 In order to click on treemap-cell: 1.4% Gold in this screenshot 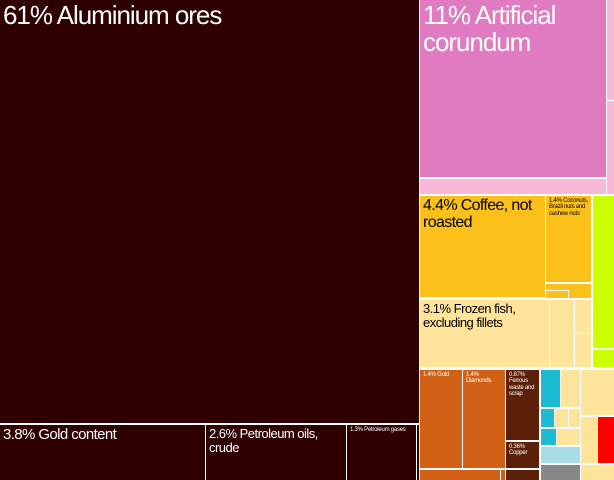, I will do `click(441, 419)`.